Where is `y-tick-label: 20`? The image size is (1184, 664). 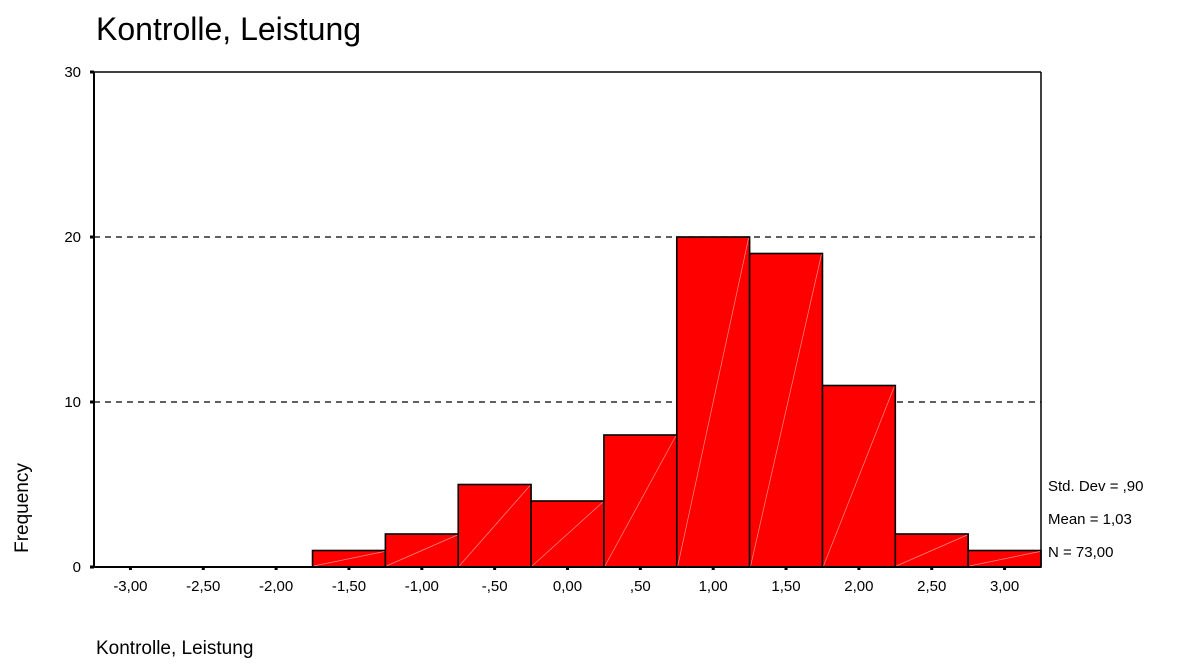 y-tick-label: 20 is located at coordinates (72, 237).